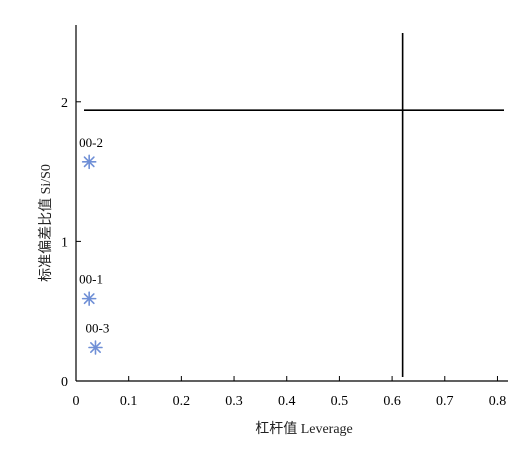 This screenshot has height=454, width=528. Describe the element at coordinates (64, 242) in the screenshot. I see `y-tick-label: 1` at that location.